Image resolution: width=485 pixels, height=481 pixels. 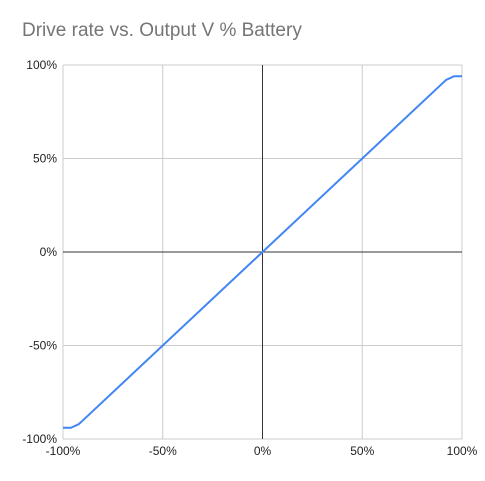 What do you see at coordinates (41, 65) in the screenshot?
I see `y-tick-label: 100%` at bounding box center [41, 65].